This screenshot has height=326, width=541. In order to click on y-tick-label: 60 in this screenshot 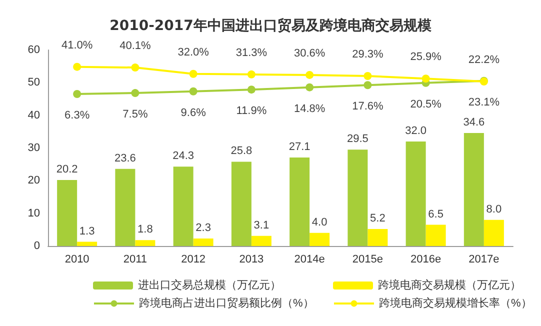, I will do `click(34, 50)`.